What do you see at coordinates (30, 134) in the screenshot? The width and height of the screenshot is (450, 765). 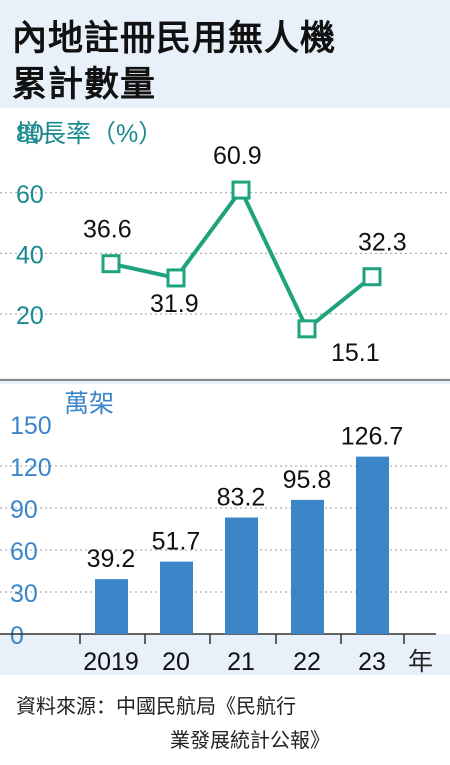 I see `line-y-tick-label: 80` at bounding box center [30, 134].